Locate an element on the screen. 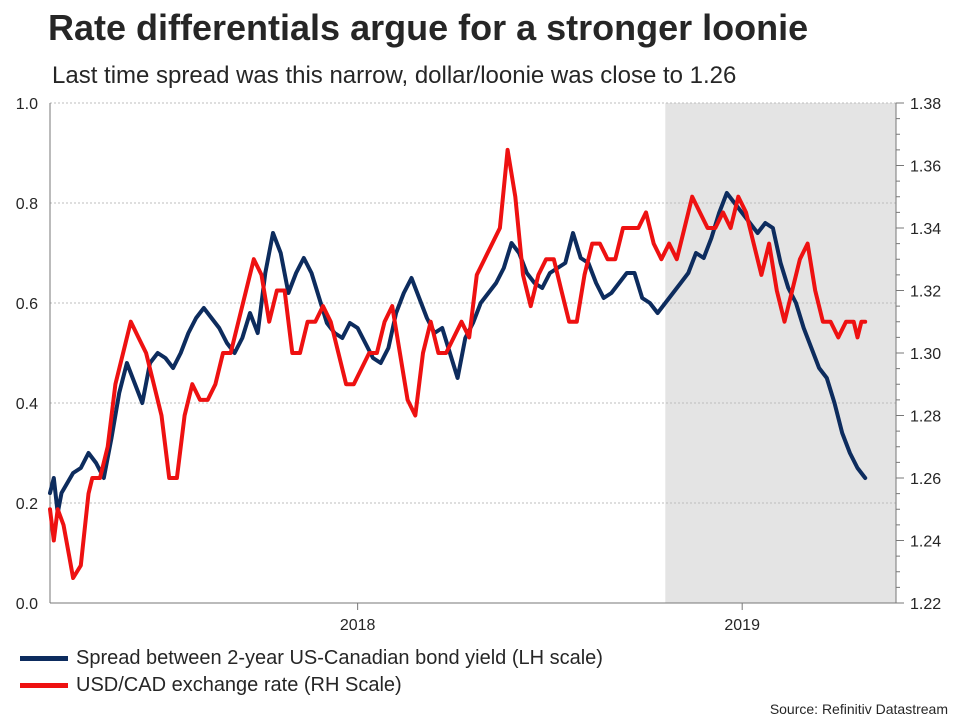 The width and height of the screenshot is (960, 720). y-right-tick-label: 1.26 is located at coordinates (925, 479).